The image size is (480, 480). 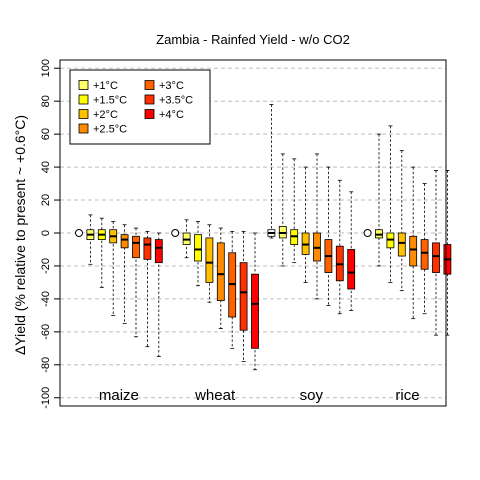 I want to click on y-tick-label: 0, so click(x=46, y=233).